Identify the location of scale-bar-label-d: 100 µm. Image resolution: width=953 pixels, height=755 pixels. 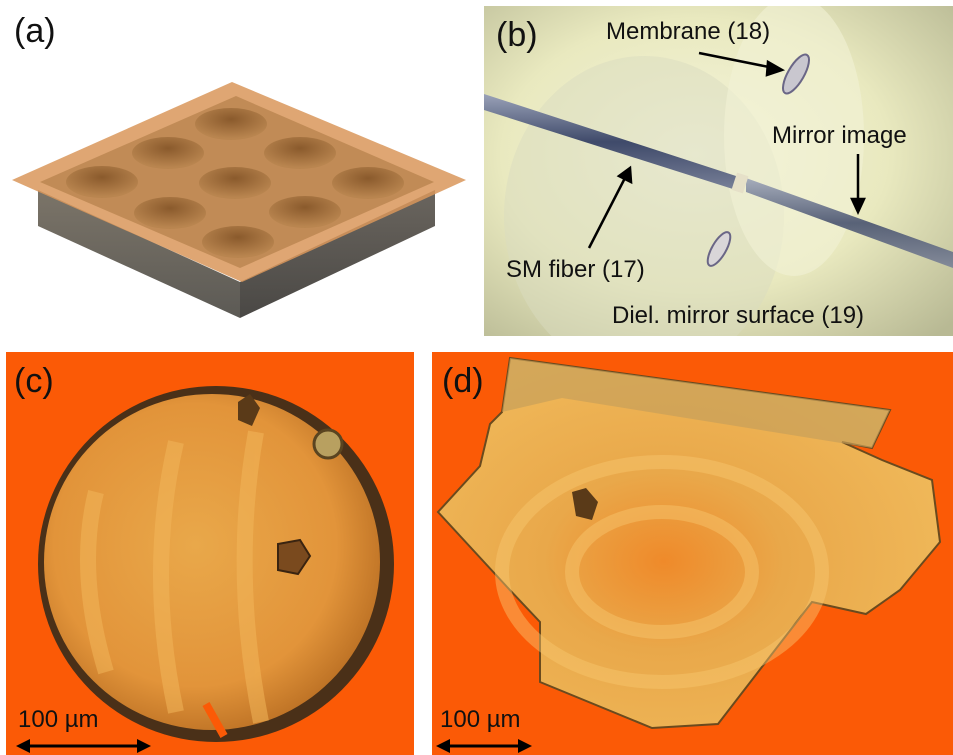
(480, 719).